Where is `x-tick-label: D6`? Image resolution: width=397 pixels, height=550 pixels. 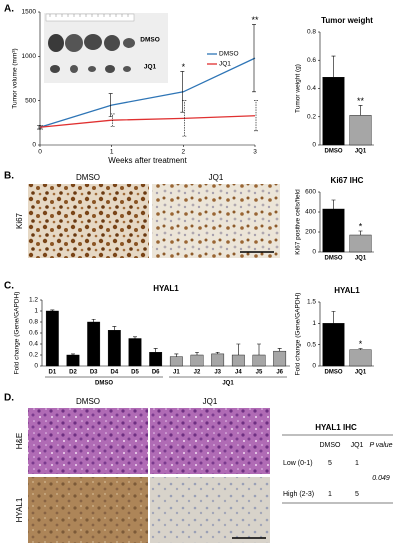
x-tick-label: D6 is located at coordinates (156, 373).